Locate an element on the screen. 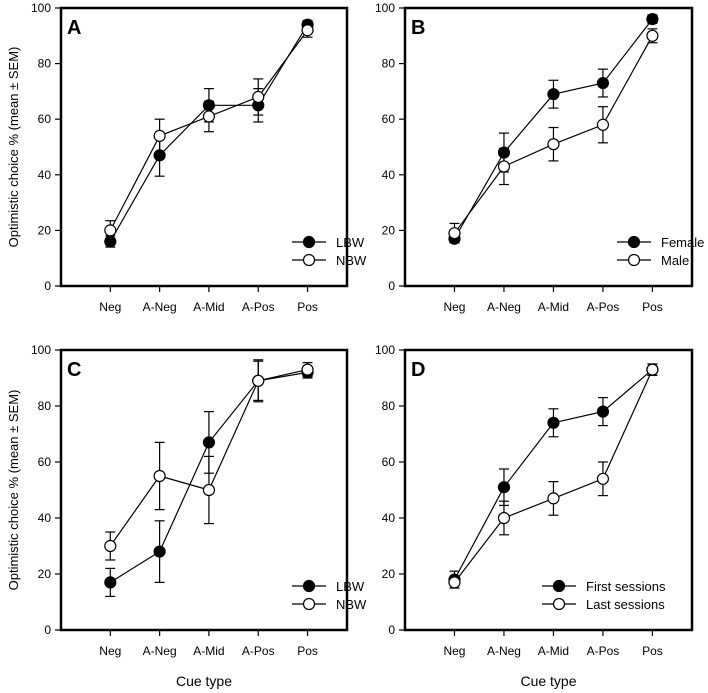 The height and width of the screenshot is (693, 708). panel-label: C is located at coordinates (74, 370).